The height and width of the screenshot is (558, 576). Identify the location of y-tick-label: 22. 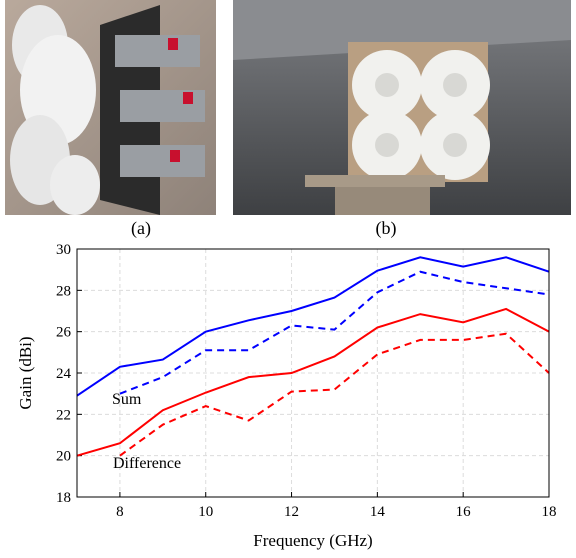
(63, 415).